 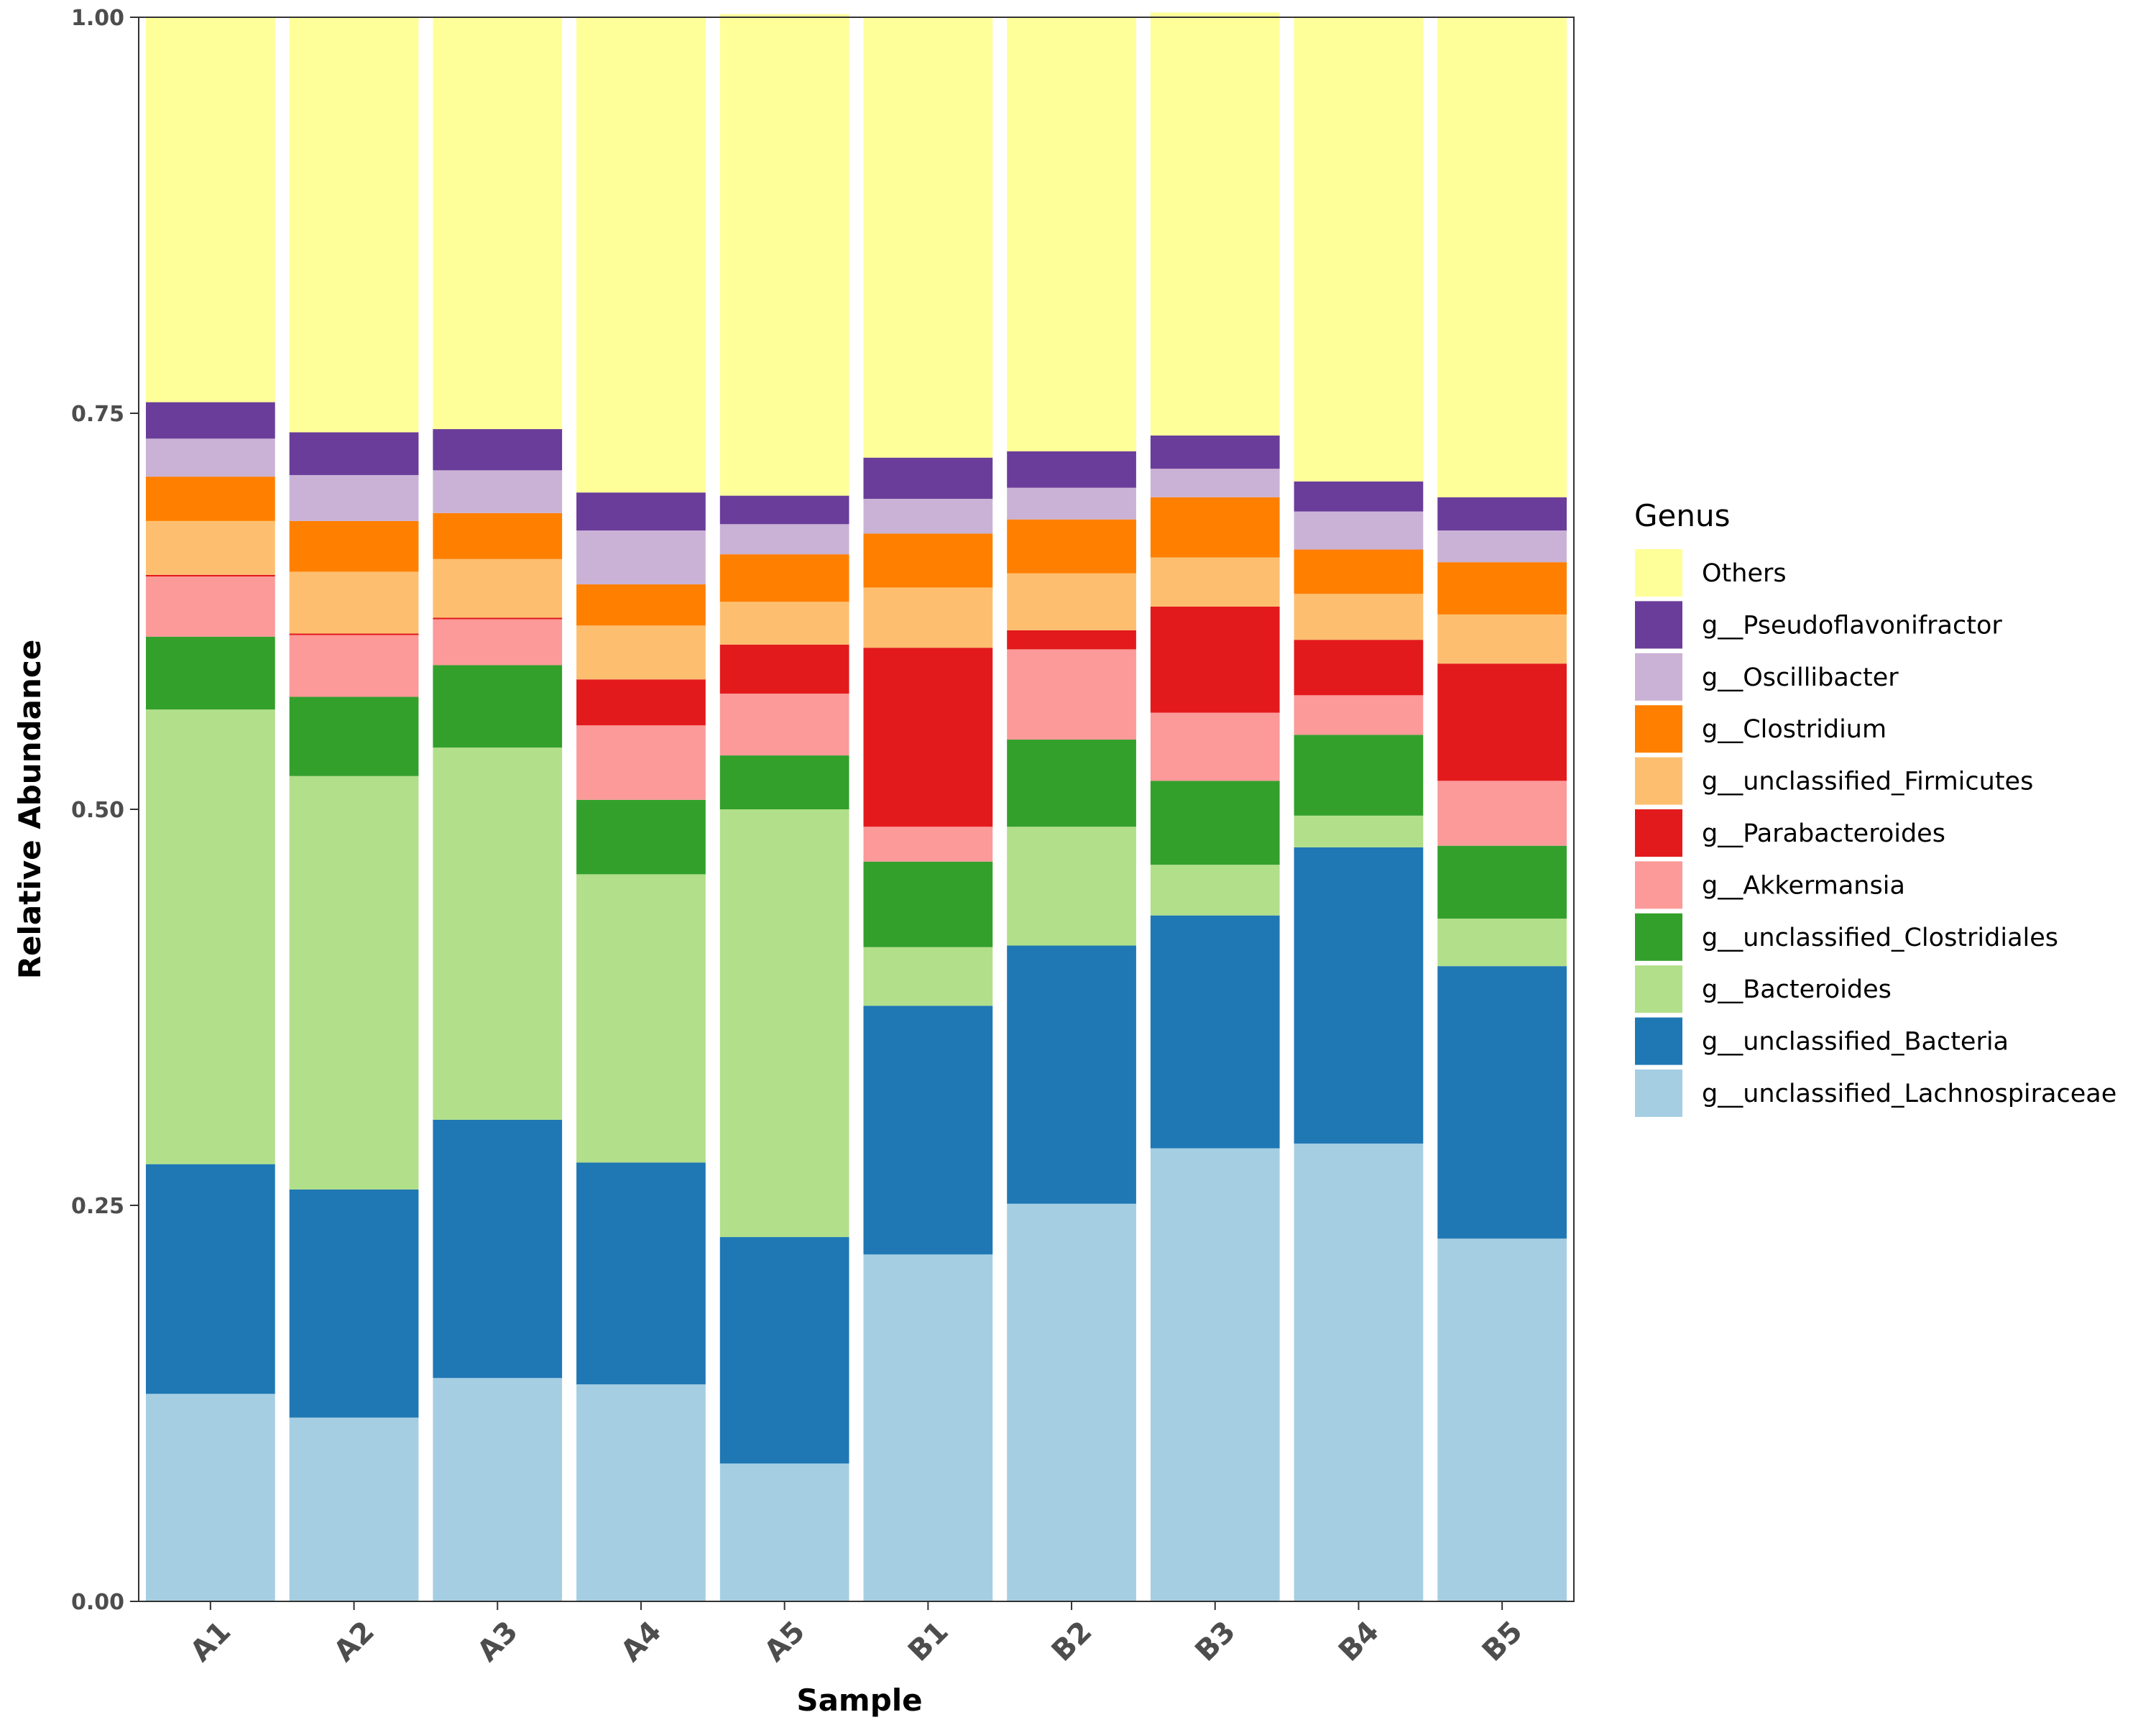 What do you see at coordinates (210, 420) in the screenshot?
I see `bar-segment-a1-g-pseudoflavonifractor` at bounding box center [210, 420].